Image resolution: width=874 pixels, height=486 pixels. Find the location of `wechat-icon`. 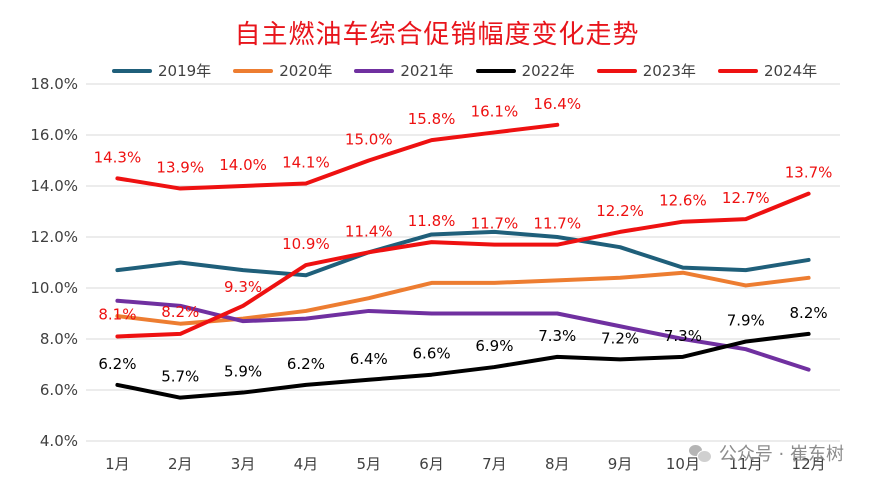

wechat-icon is located at coordinates (700, 453).